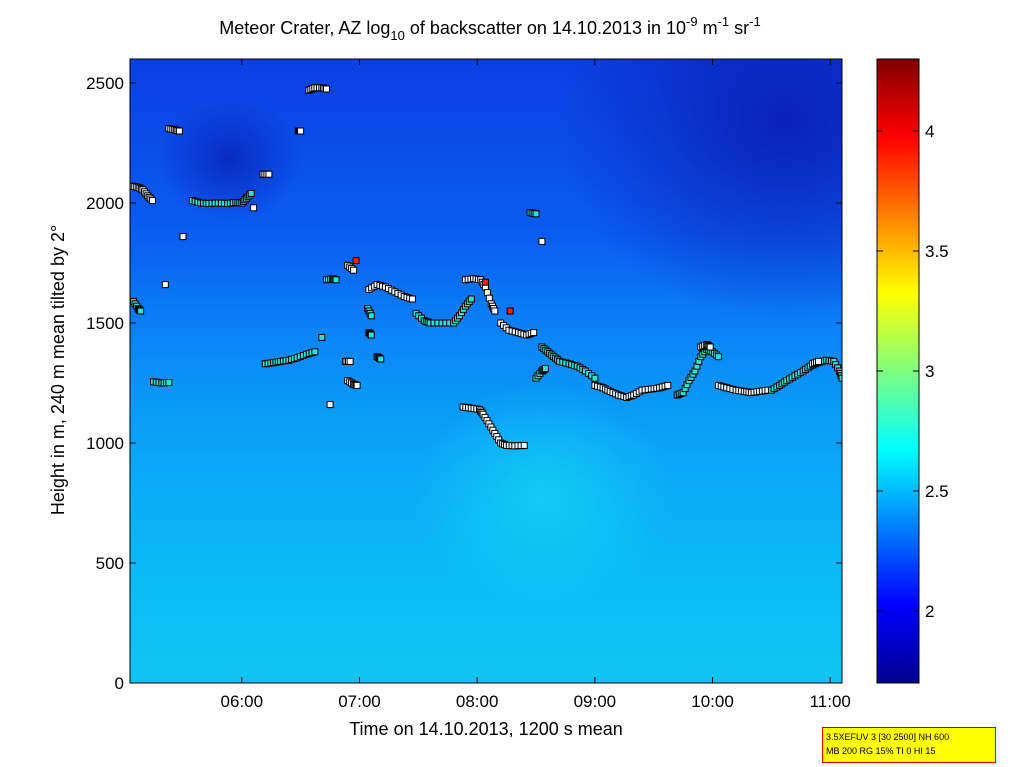 The height and width of the screenshot is (767, 1023). What do you see at coordinates (830, 701) in the screenshot?
I see `x-tick-label: 11:00` at bounding box center [830, 701].